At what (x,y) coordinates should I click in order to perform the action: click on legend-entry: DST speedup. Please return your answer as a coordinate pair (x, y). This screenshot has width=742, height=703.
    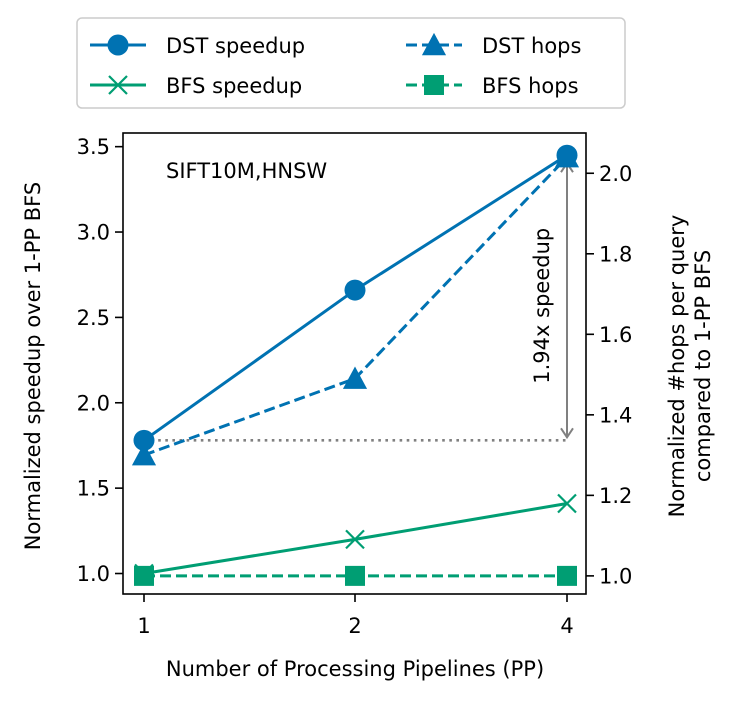
    Looking at the image, I should click on (197, 46).